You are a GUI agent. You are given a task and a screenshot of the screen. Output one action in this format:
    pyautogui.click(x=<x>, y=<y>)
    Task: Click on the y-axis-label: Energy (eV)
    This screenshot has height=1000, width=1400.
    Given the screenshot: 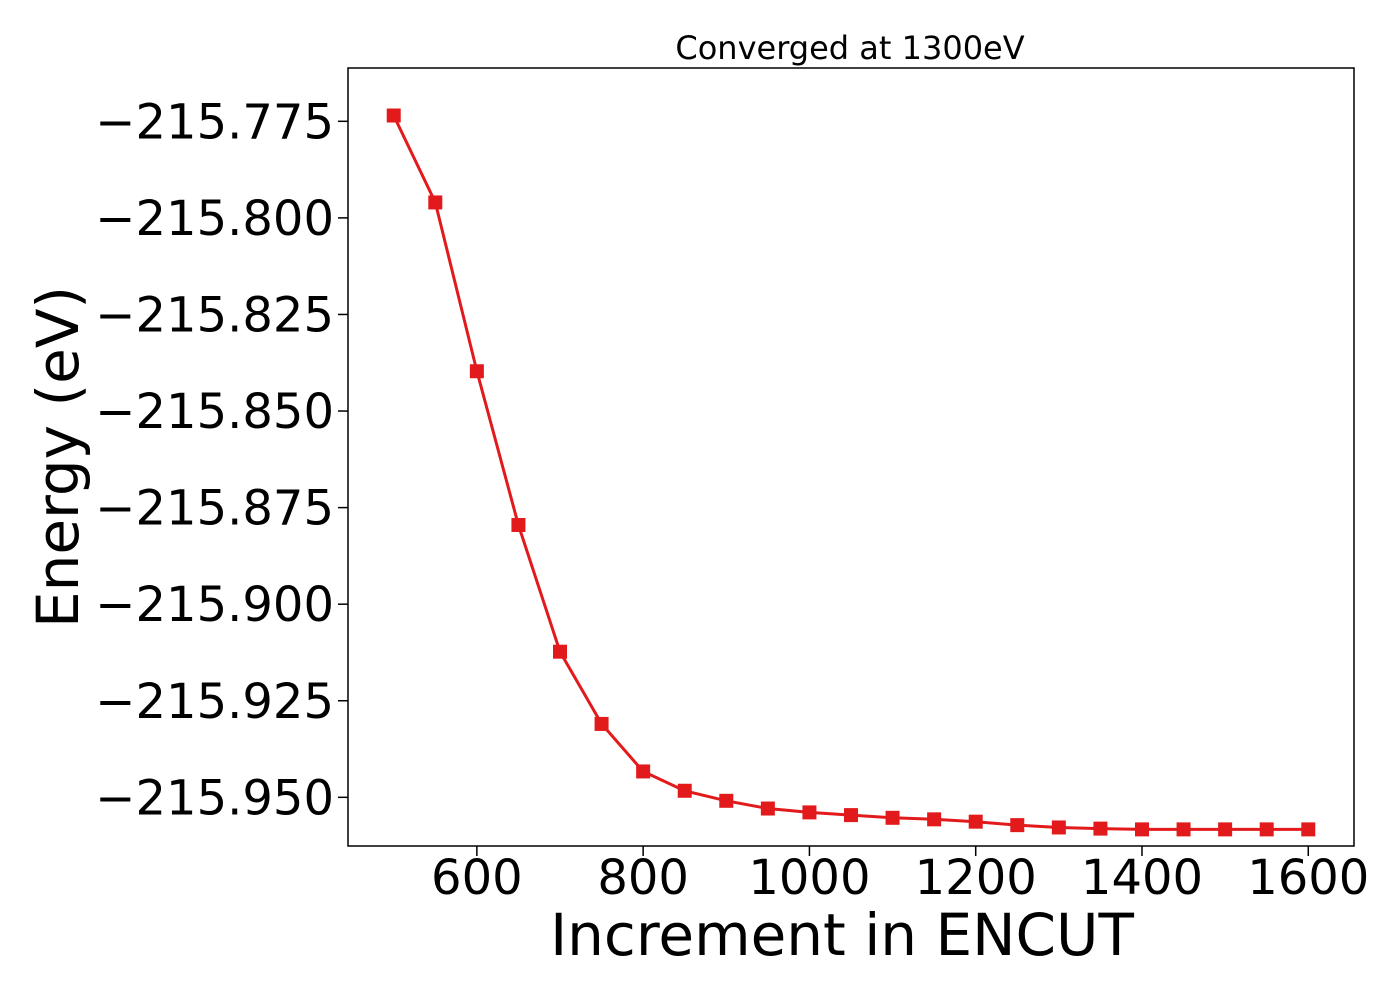 What is the action you would take?
    pyautogui.click(x=58, y=457)
    